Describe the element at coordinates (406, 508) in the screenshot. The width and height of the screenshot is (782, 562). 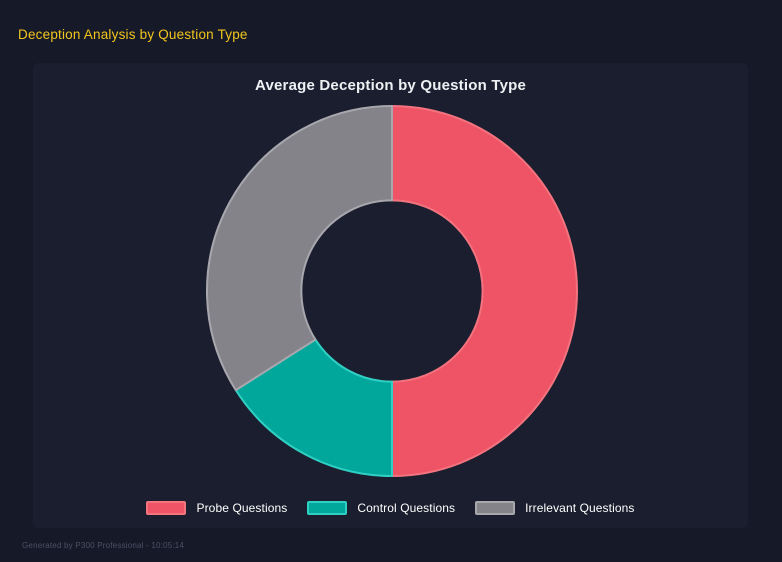
I see `legend-label: Control Questions` at that location.